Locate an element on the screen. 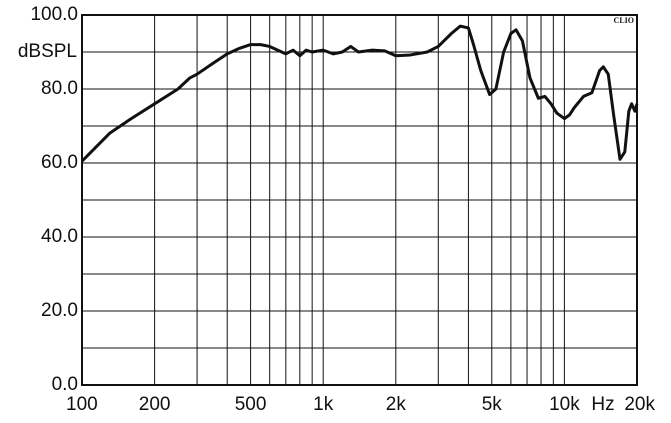 Image resolution: width=671 pixels, height=423 pixels. y-tick-label: 60.0 is located at coordinates (59, 162).